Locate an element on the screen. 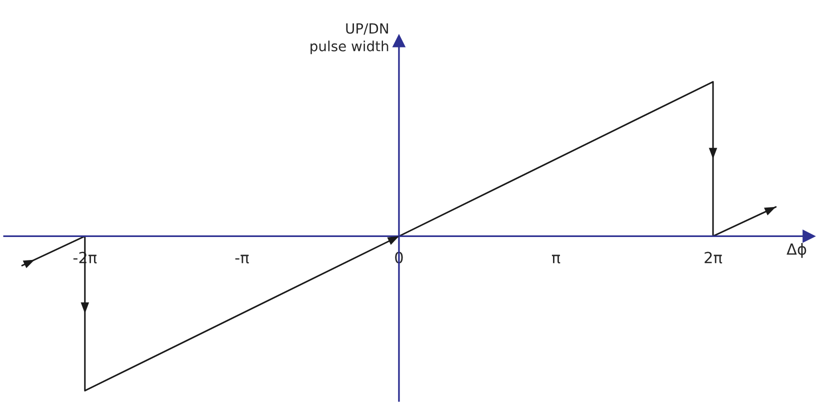 Image resolution: width=817 pixels, height=410 pixels. x-tick-label: 2π is located at coordinates (713, 258).